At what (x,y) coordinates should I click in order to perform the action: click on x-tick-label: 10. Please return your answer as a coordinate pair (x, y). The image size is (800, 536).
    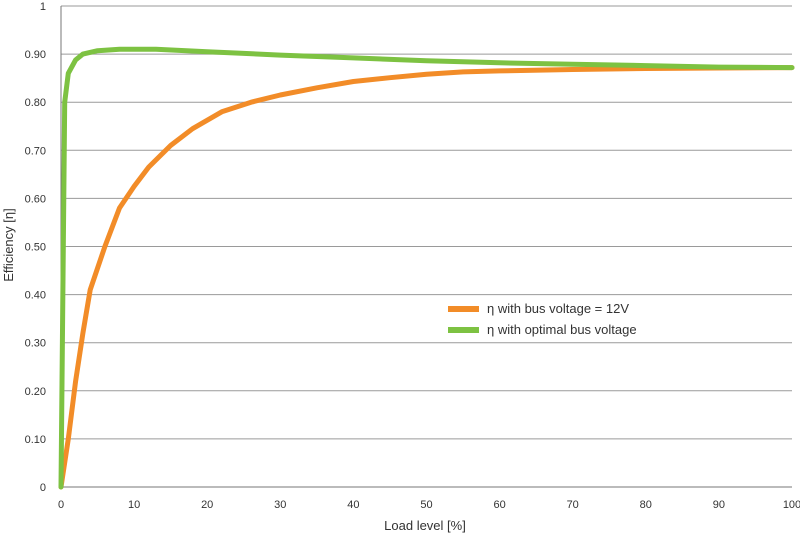
    Looking at the image, I should click on (134, 505).